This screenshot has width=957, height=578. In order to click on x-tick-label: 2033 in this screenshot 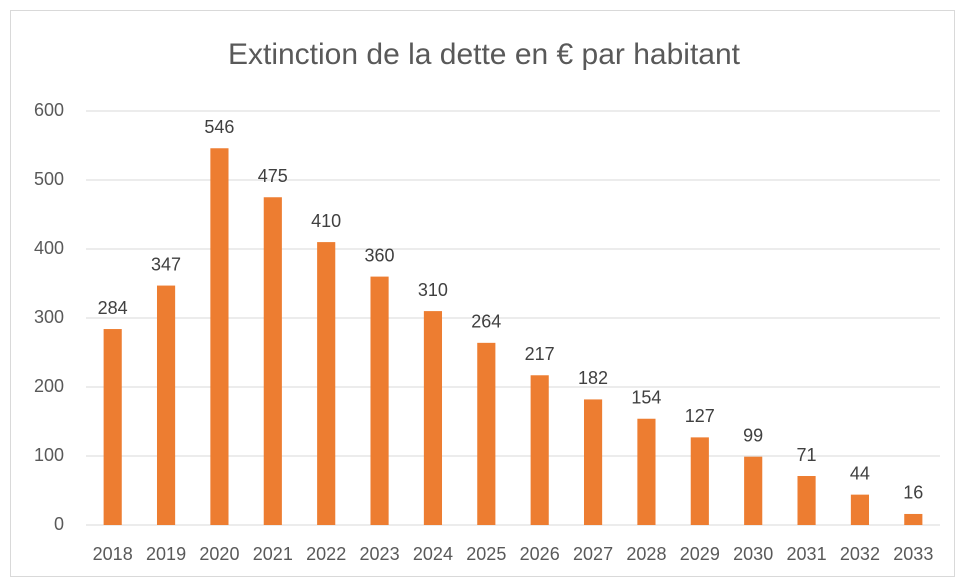, I will do `click(913, 554)`.